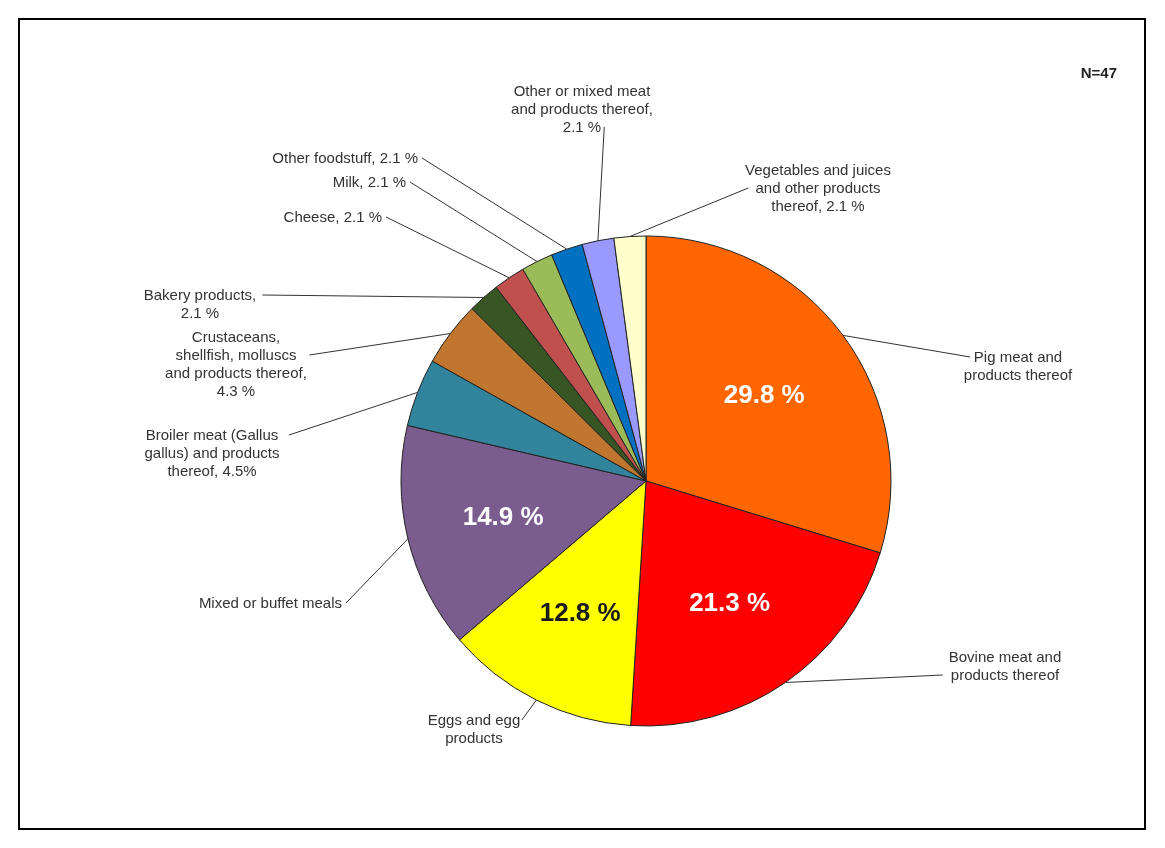 Image resolution: width=1165 pixels, height=848 pixels. What do you see at coordinates (580, 612) in the screenshot?
I see `data-label: 12.8 %` at bounding box center [580, 612].